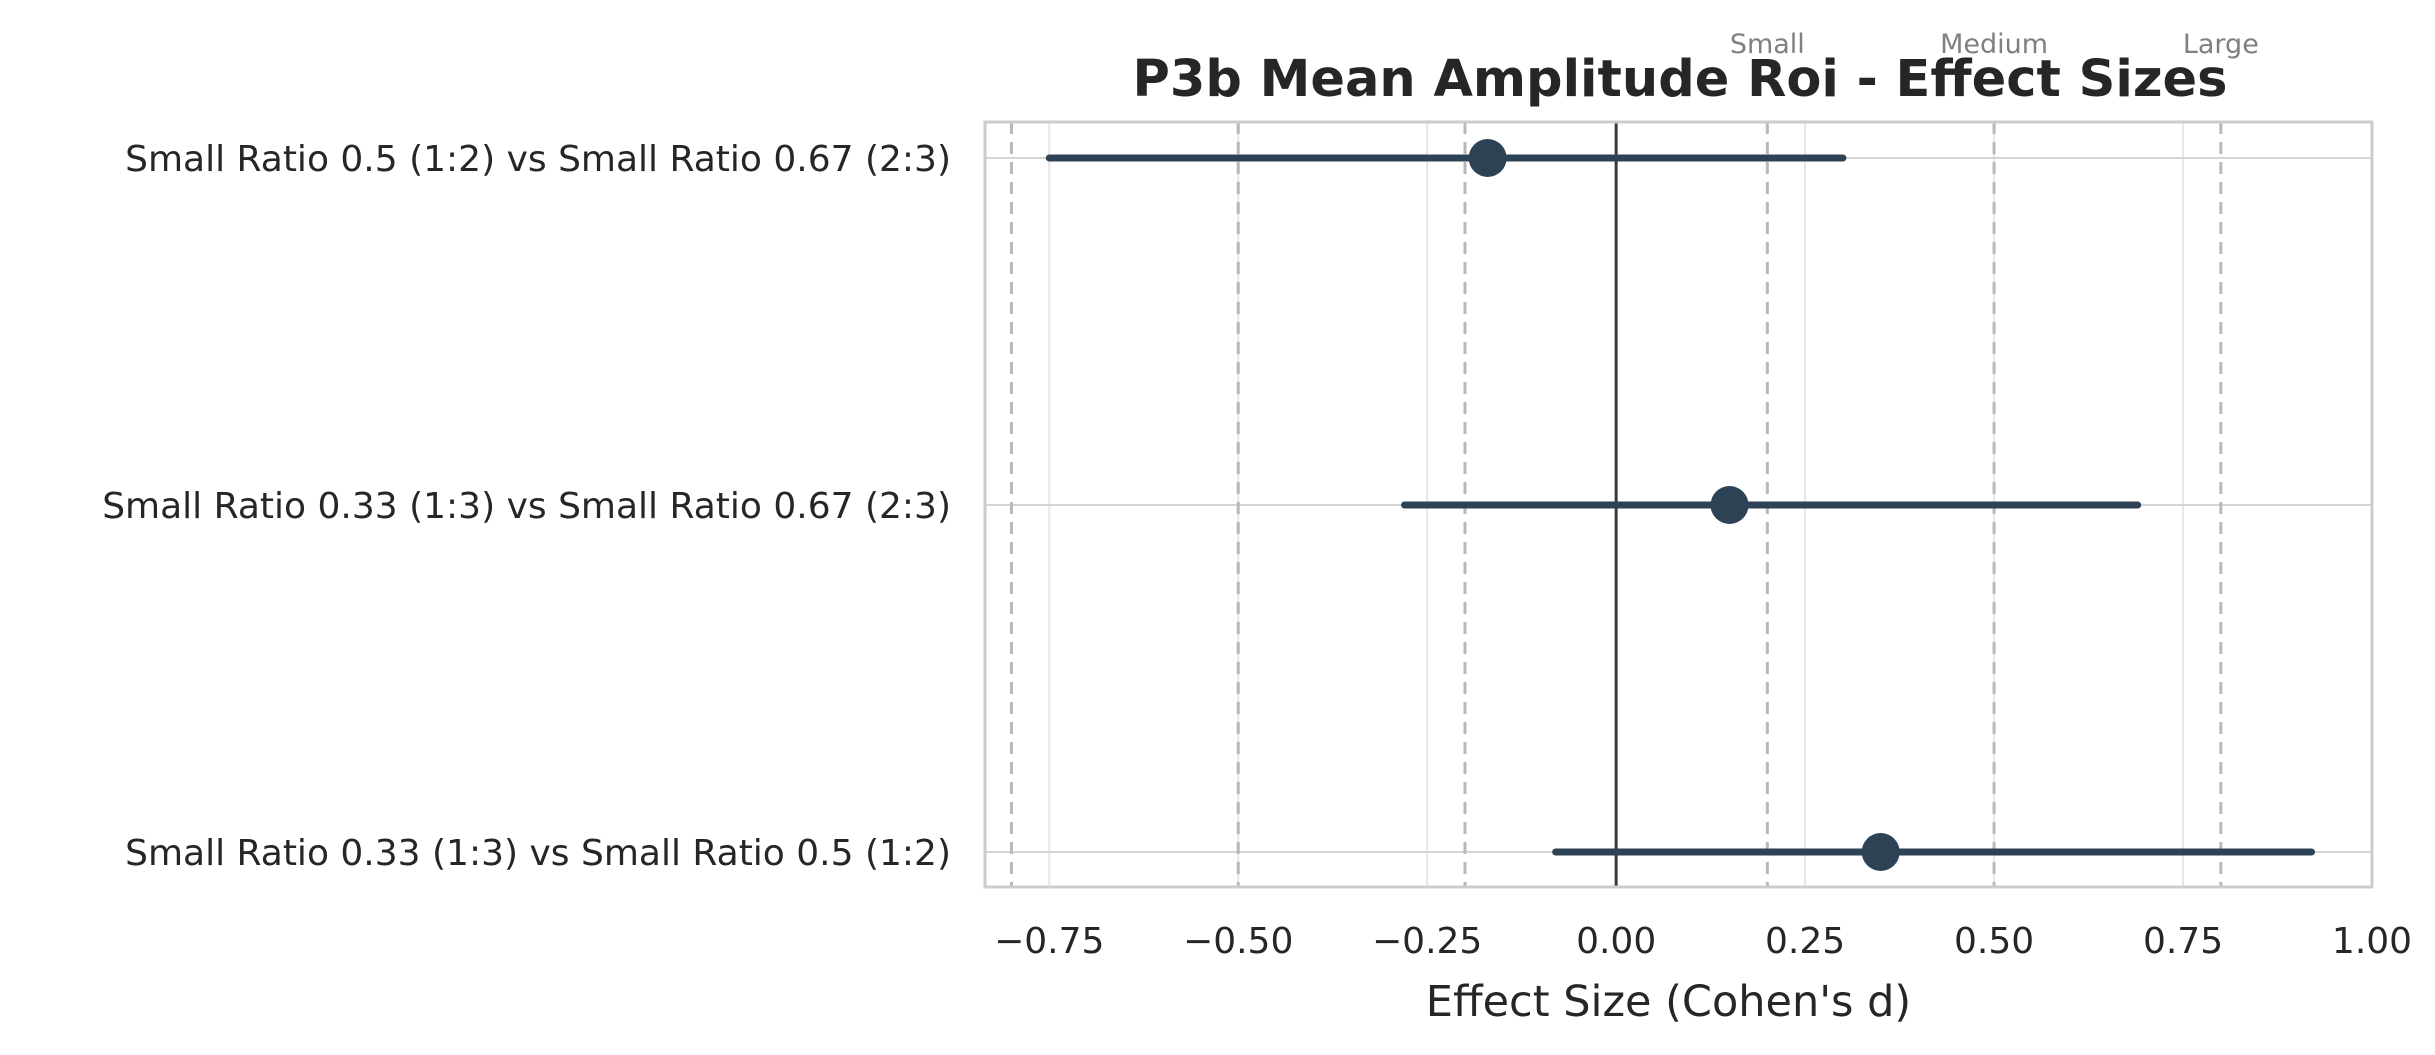  Describe the element at coordinates (1049, 941) in the screenshot. I see `x-tick-label: −0.75` at that location.